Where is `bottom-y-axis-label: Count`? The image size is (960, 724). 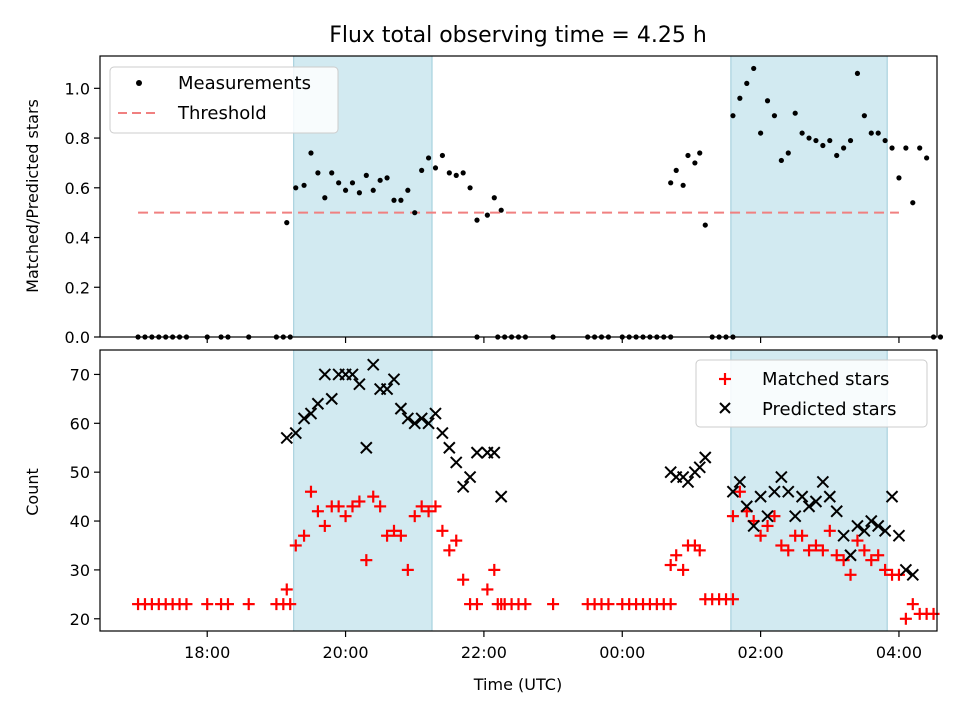 bottom-y-axis-label: Count is located at coordinates (32, 492).